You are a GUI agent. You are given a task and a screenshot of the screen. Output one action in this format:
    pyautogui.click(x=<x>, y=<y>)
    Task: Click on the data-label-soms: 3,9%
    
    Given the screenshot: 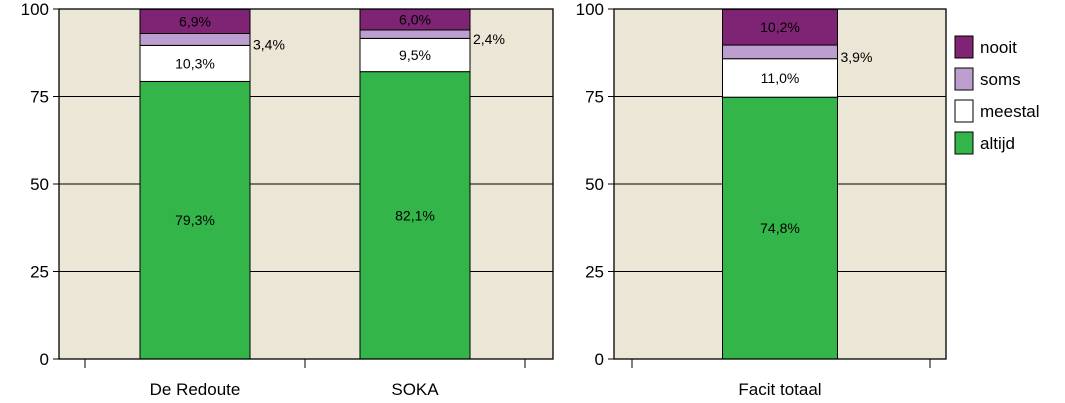 What is the action you would take?
    pyautogui.click(x=857, y=57)
    